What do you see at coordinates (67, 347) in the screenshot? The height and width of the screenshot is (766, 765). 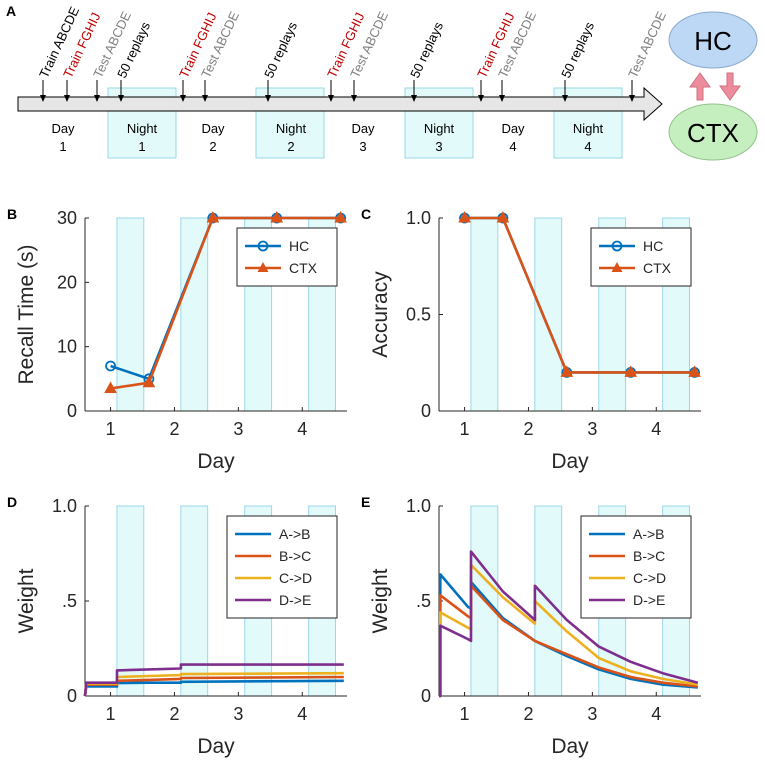 I see `y-tick-label: 10` at bounding box center [67, 347].